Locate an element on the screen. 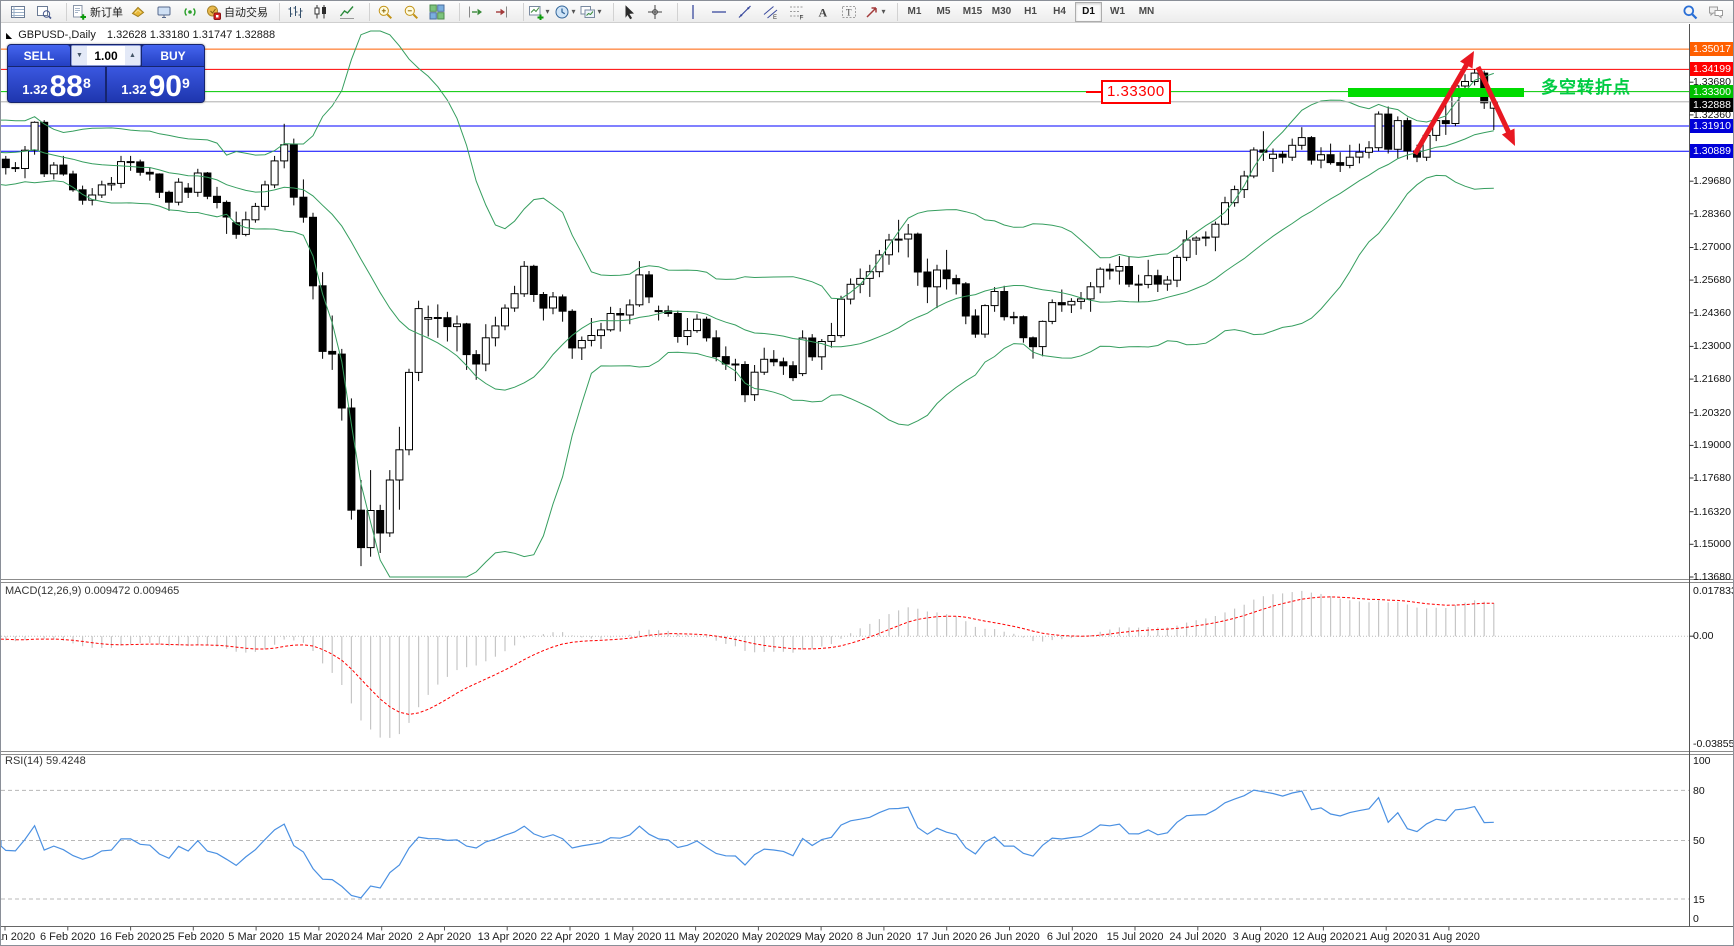 Image resolution: width=1734 pixels, height=946 pixels. templates-button: ▾ is located at coordinates (591, 12).